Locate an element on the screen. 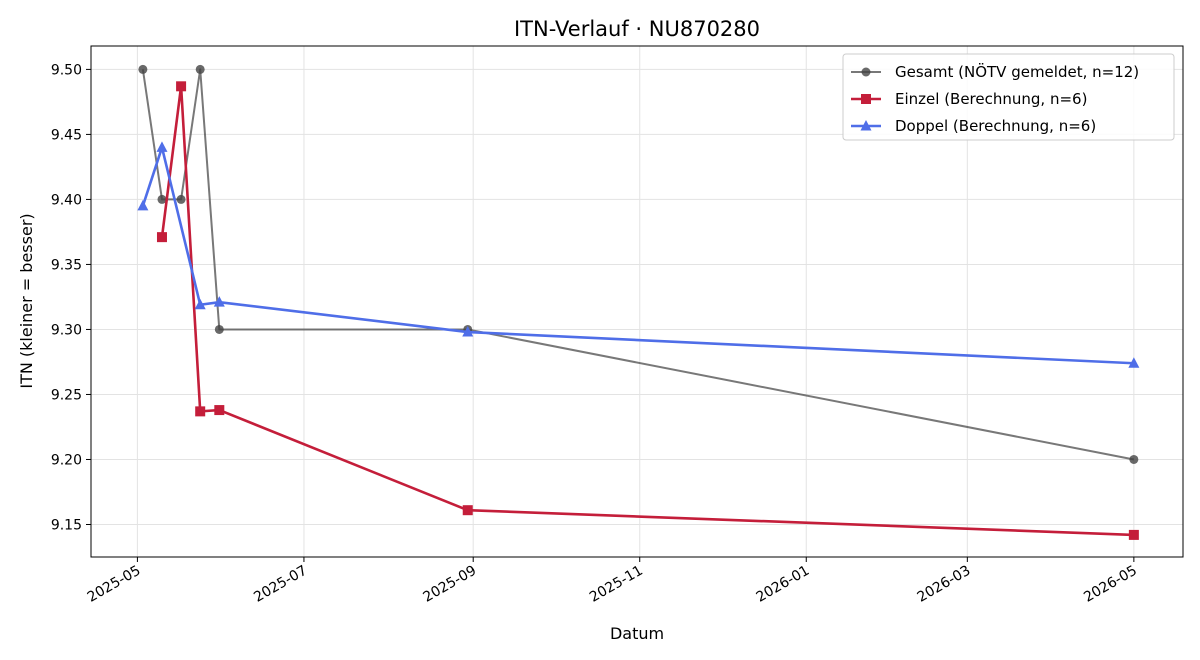 The width and height of the screenshot is (1200, 660). legend-box is located at coordinates (1008, 97).